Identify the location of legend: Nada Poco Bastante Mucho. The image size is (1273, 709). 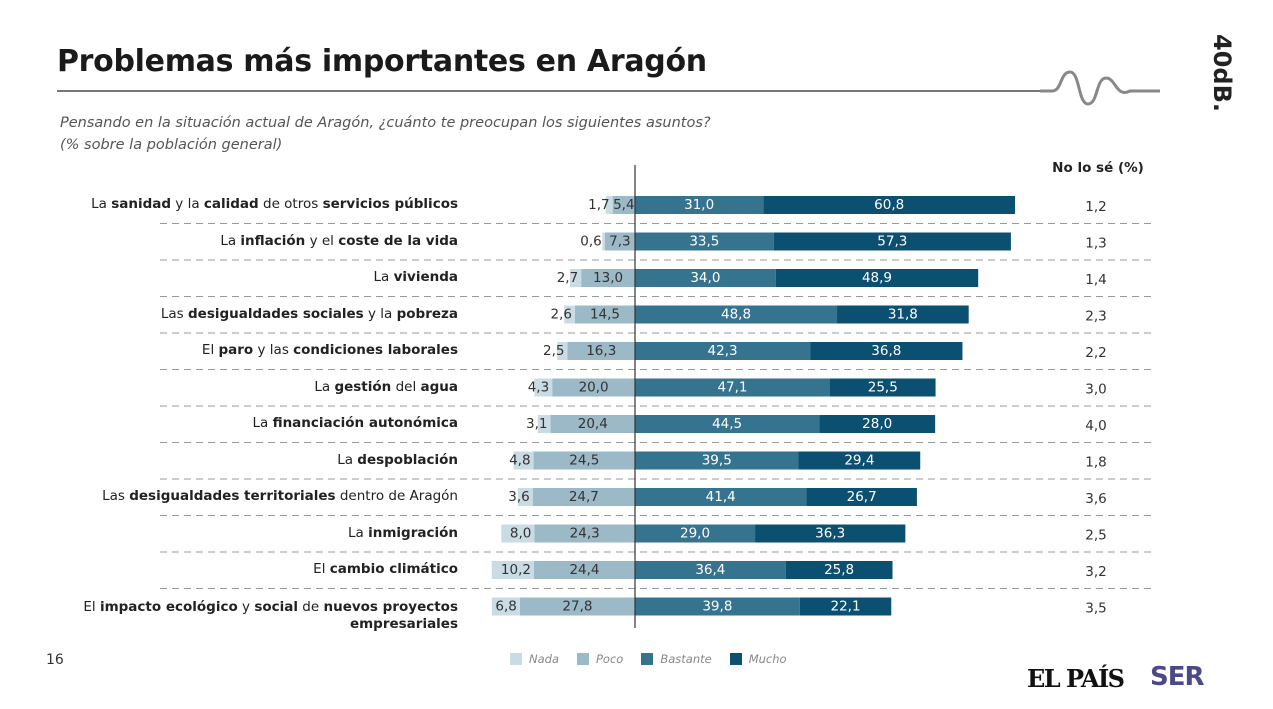
(652, 659).